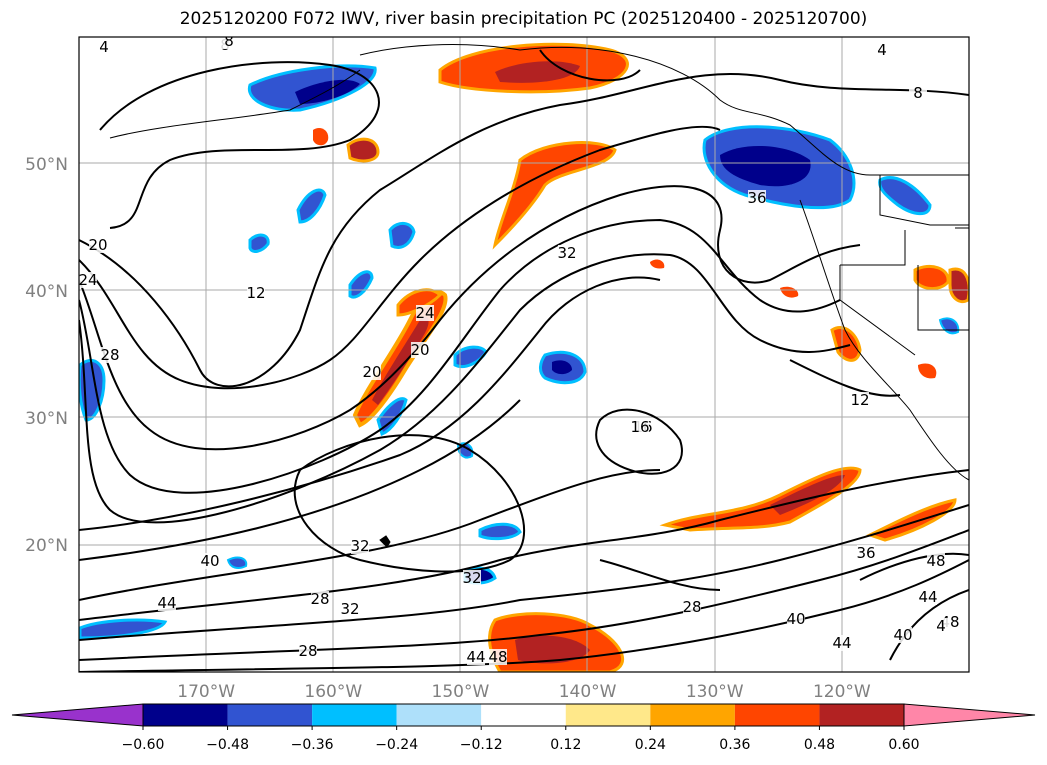  Describe the element at coordinates (903, 745) in the screenshot. I see `colorbar-tick-label: 0.60` at that location.